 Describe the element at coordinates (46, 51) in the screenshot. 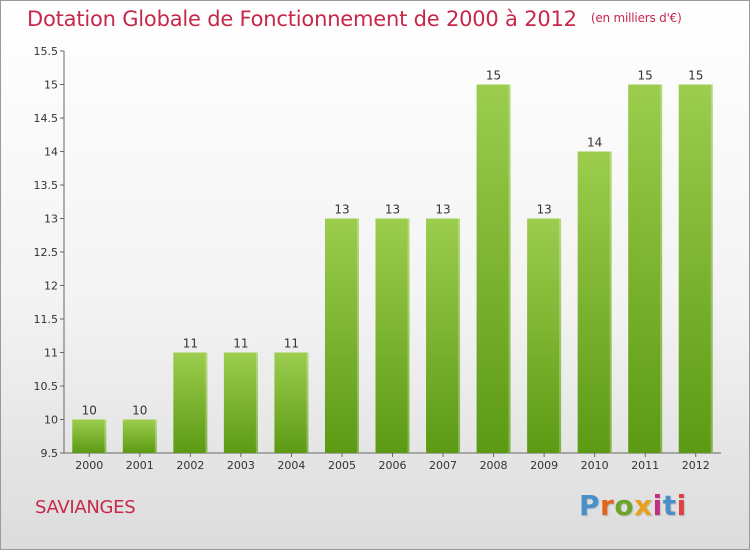

I see `y-tick-label: 15.5` at that location.